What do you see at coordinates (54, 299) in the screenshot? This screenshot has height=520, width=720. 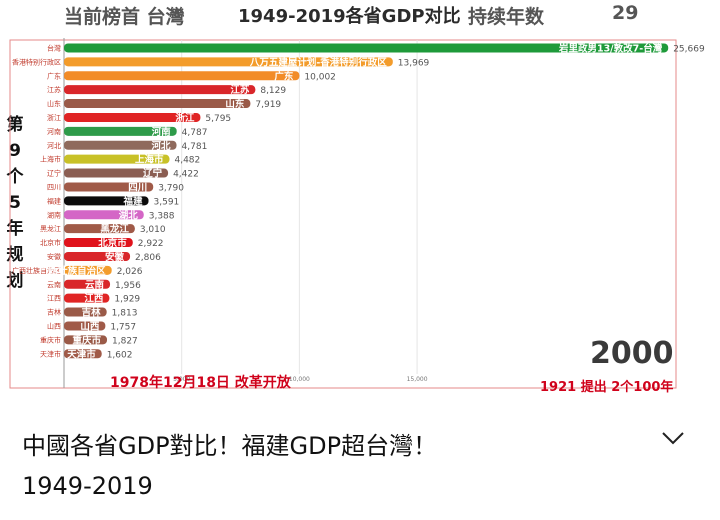 I see `category-label: 江西` at bounding box center [54, 299].